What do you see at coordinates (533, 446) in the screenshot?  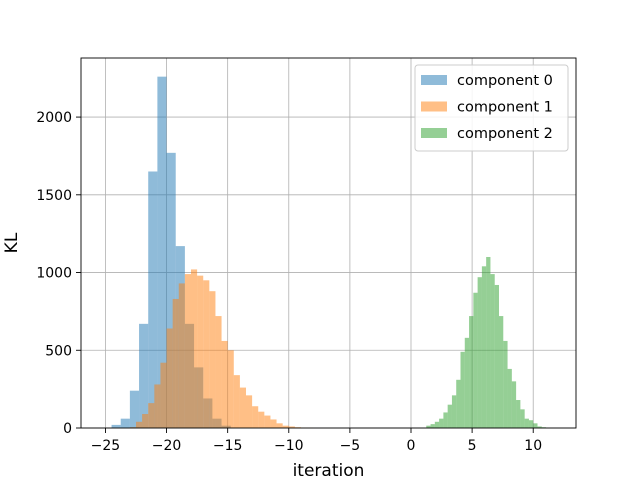 I see `x-tick-label: 10` at bounding box center [533, 446].